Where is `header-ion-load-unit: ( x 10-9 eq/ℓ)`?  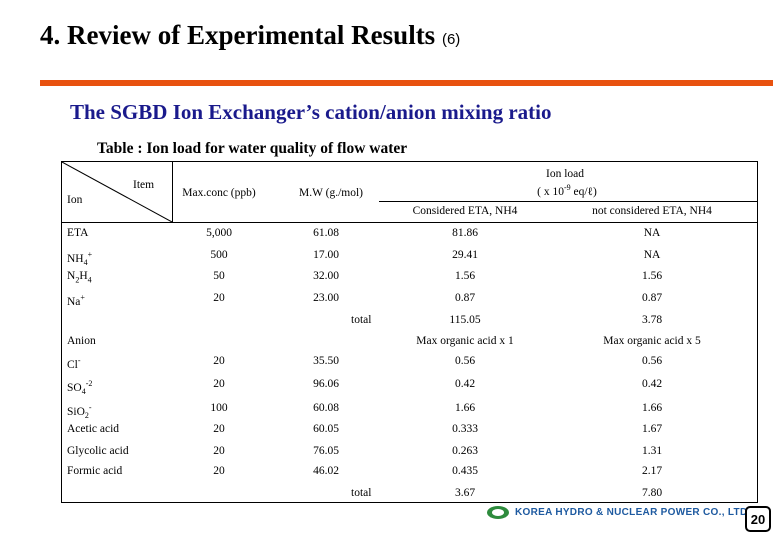
header-ion-load-unit: ( x 10-9 eq/ℓ) is located at coordinates (567, 190).